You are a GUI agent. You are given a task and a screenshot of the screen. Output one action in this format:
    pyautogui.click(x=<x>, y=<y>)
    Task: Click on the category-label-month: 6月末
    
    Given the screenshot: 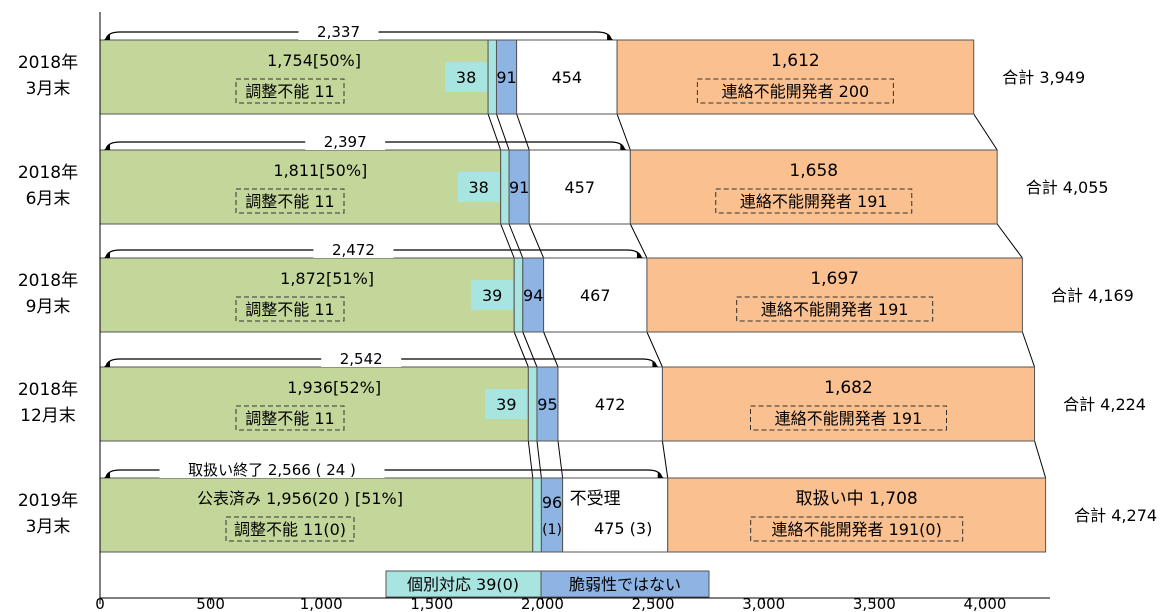 What is the action you would take?
    pyautogui.click(x=48, y=199)
    